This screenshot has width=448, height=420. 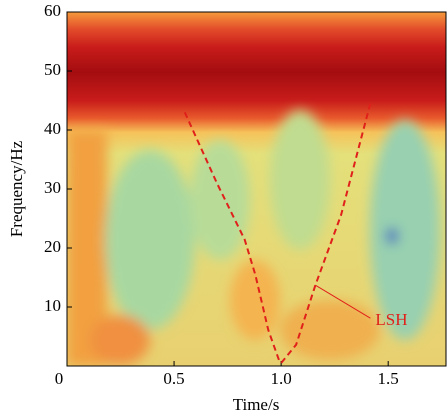 I want to click on x-tick-label: 0.5, so click(x=173, y=378).